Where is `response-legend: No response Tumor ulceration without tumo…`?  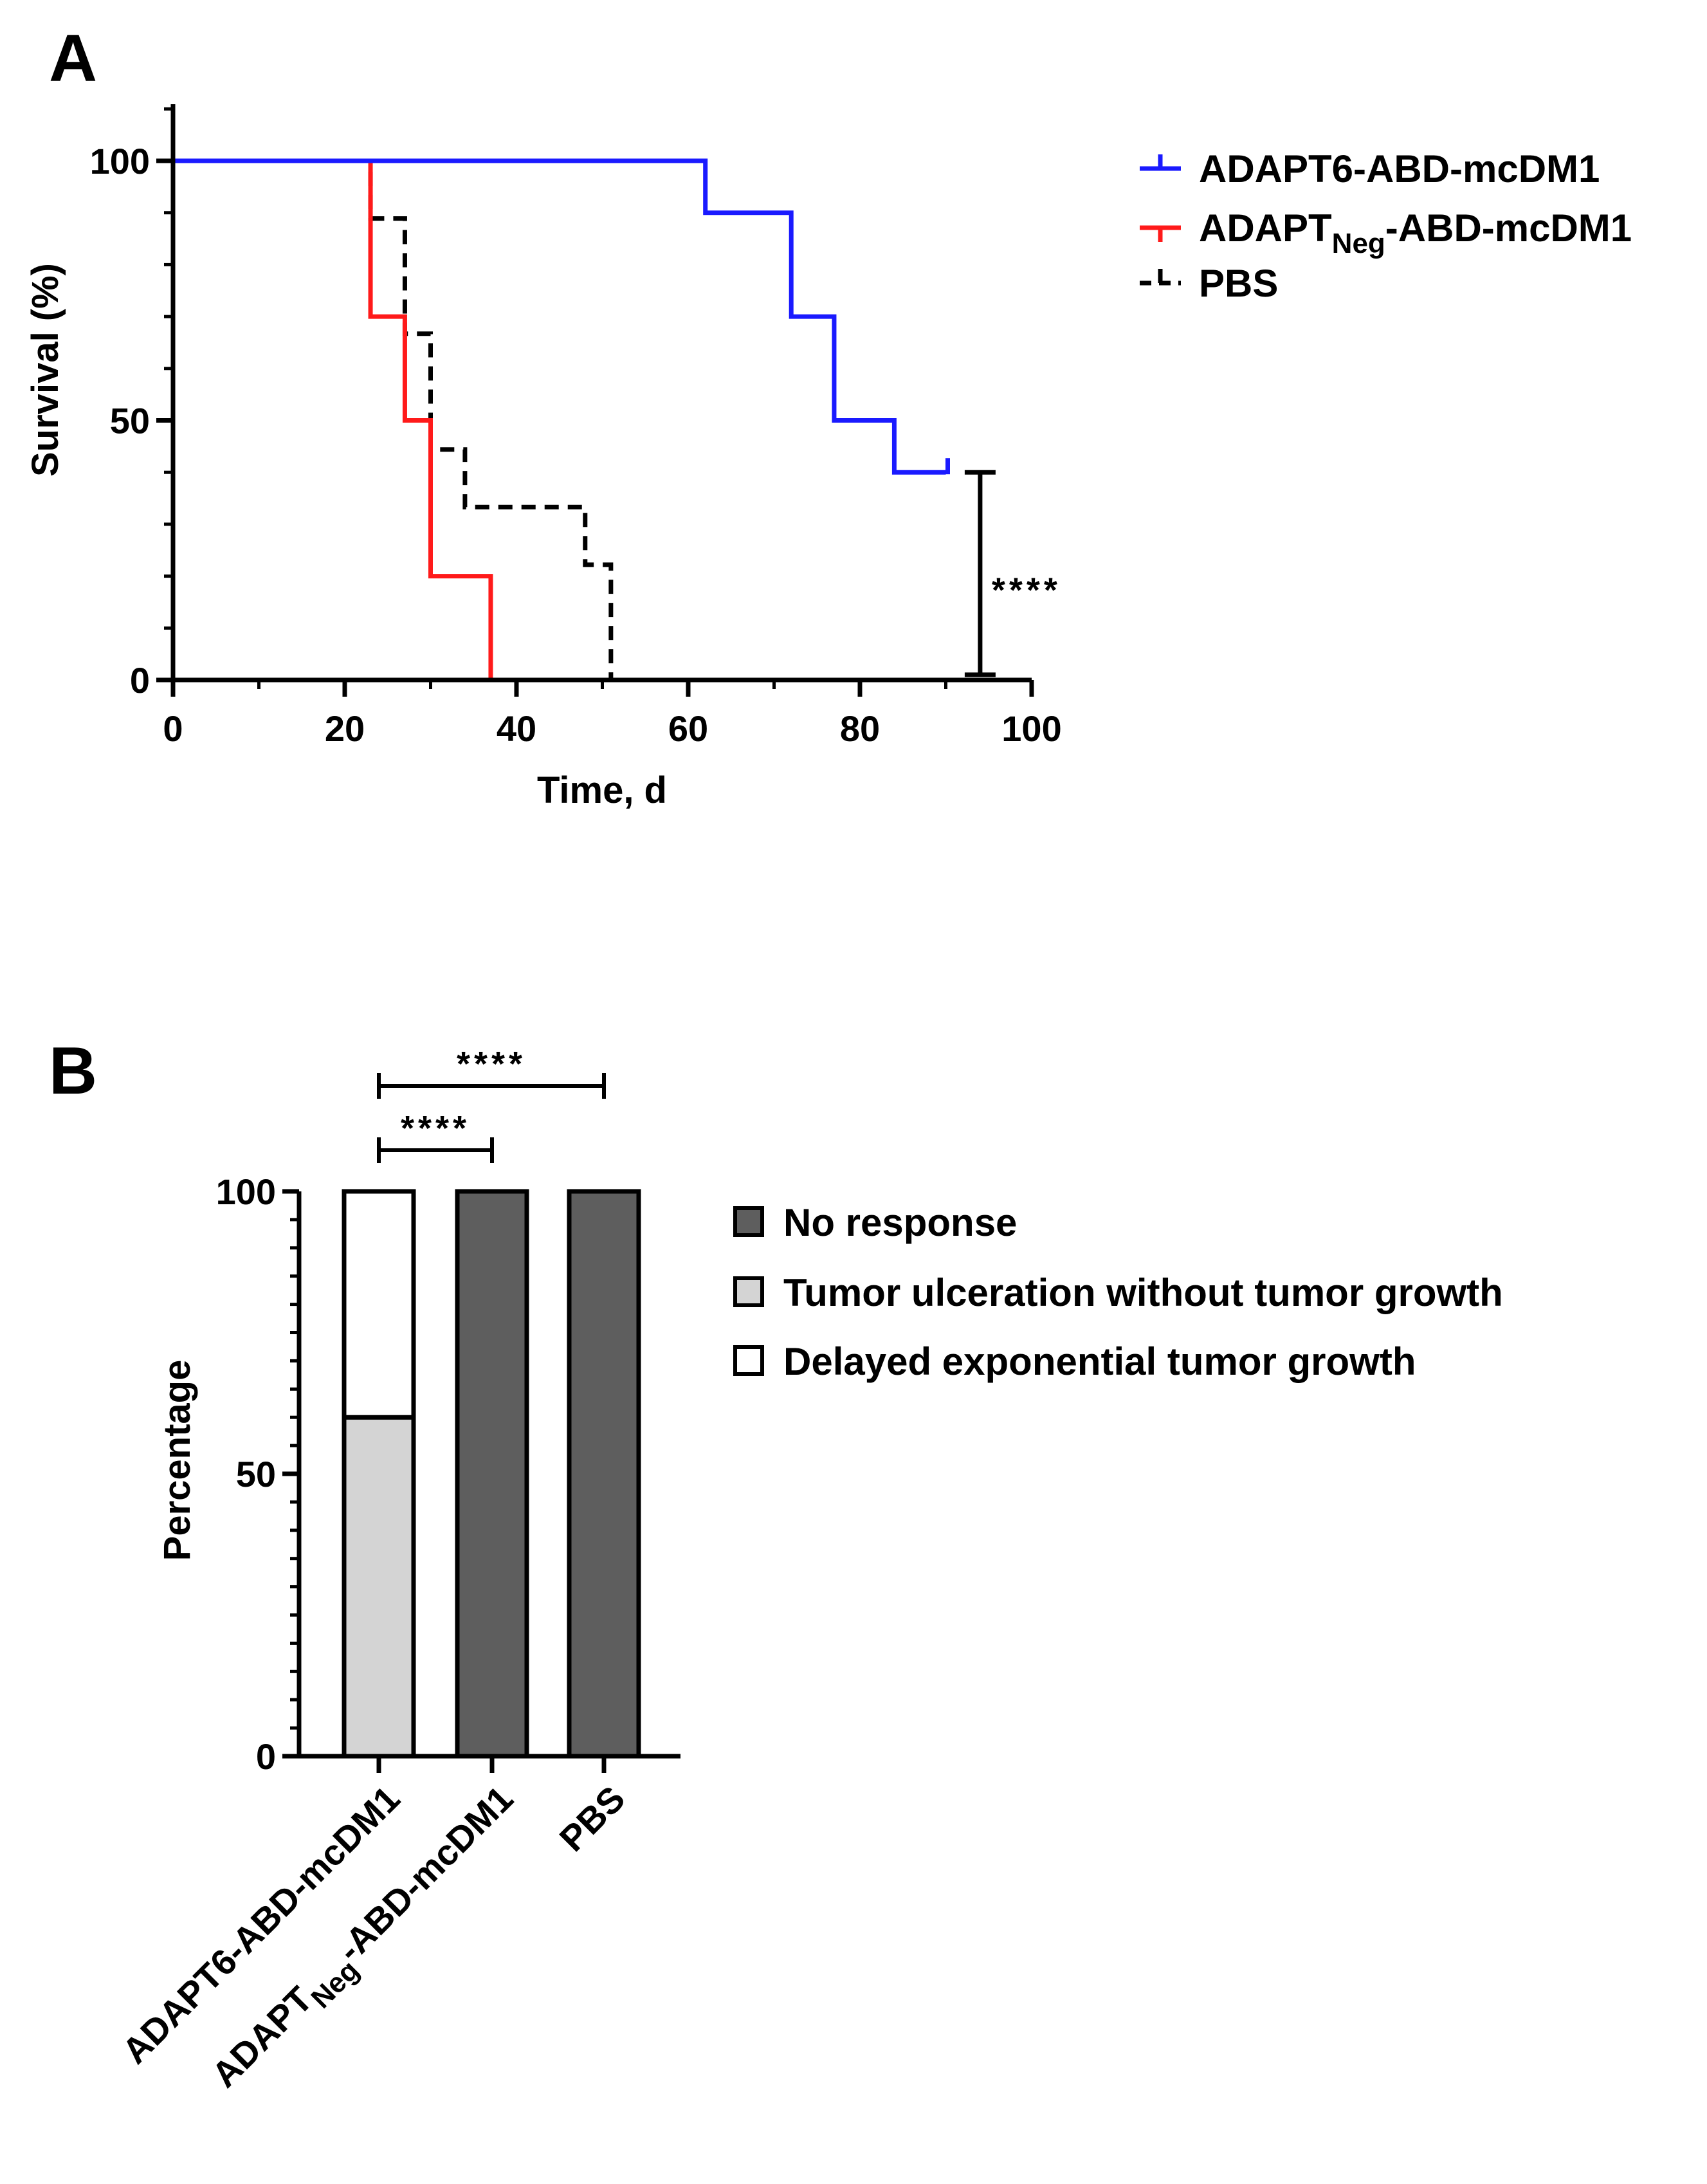 response-legend: No response Tumor ulceration without tumo… is located at coordinates (1118, 1292).